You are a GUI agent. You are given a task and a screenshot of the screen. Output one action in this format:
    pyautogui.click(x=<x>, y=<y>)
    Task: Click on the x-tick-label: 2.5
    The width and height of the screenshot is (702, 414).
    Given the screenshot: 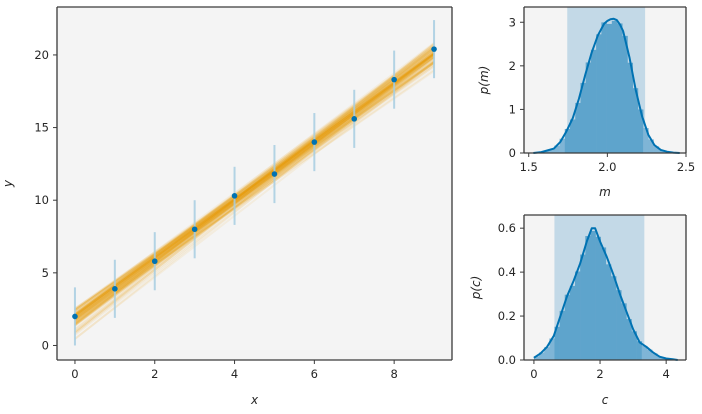 What is the action you would take?
    pyautogui.click(x=686, y=167)
    